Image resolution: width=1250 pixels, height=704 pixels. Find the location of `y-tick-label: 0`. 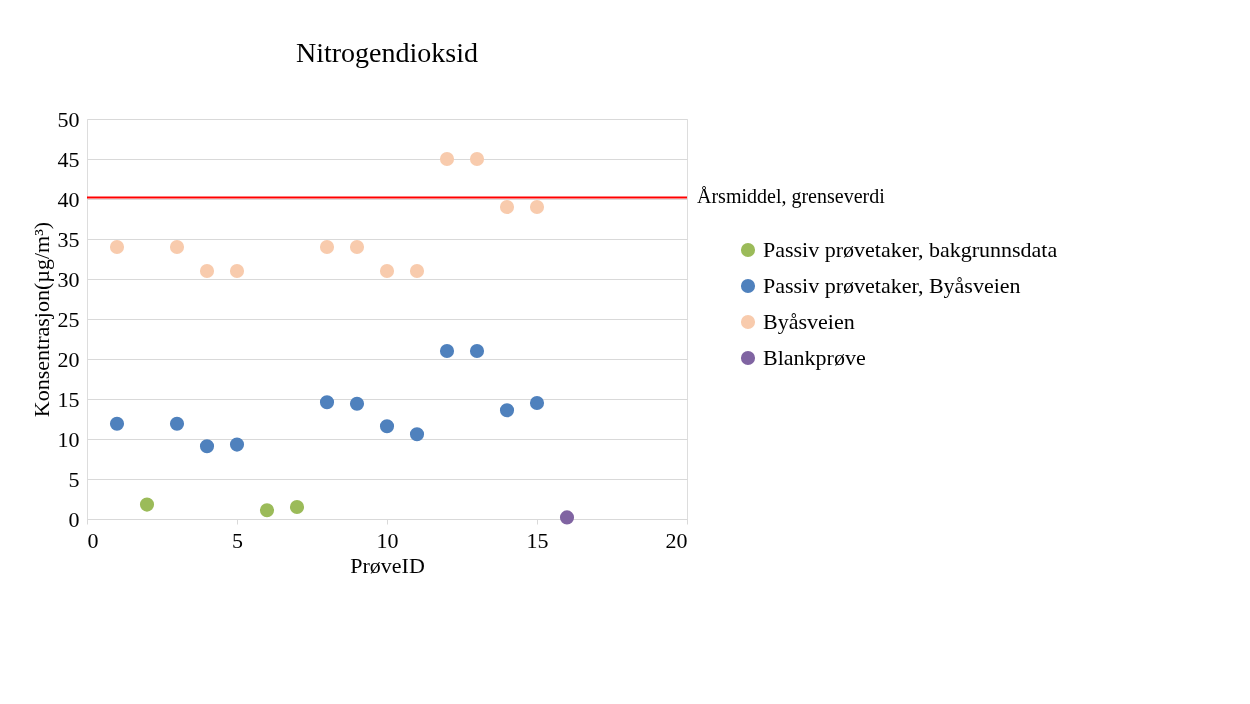

y-tick-label: 0 is located at coordinates (74, 519).